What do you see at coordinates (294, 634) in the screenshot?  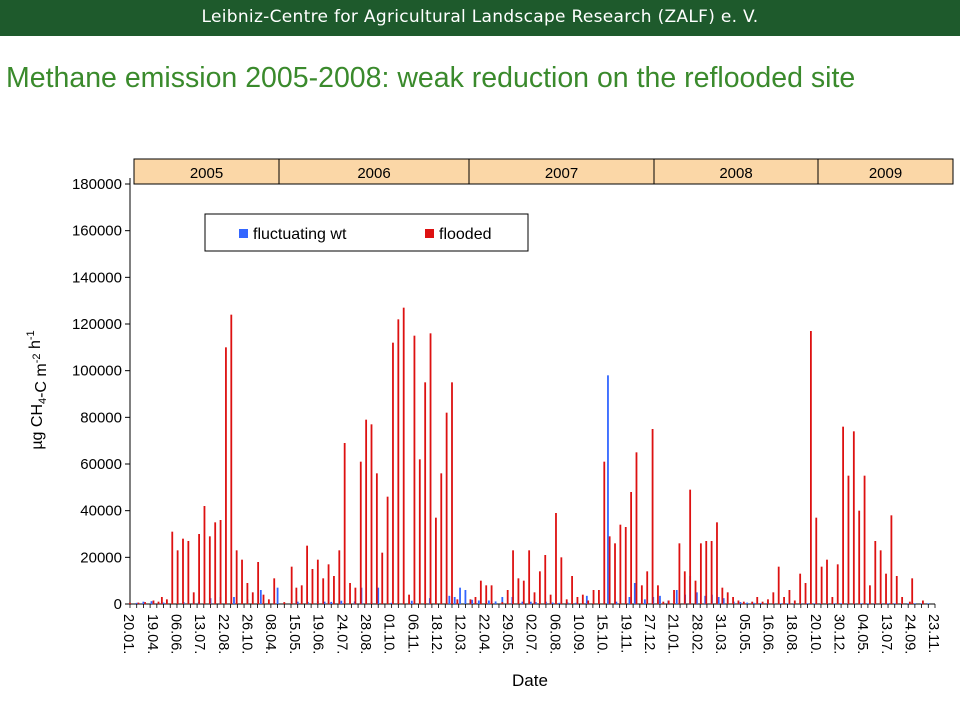 I see `x-tick-label: 15.05.` at bounding box center [294, 634].